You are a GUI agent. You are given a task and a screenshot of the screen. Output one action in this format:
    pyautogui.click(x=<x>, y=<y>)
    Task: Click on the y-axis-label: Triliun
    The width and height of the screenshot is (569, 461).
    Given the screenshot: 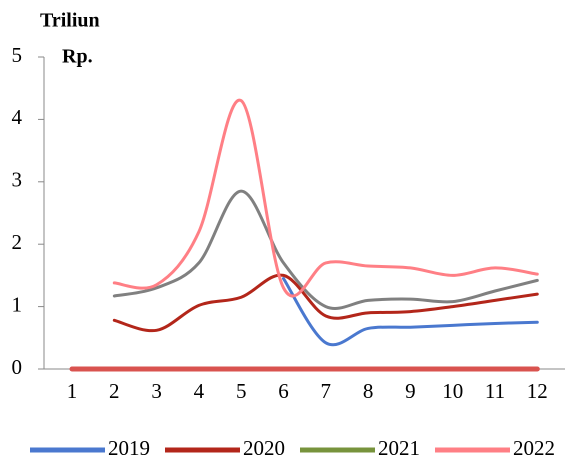 What is the action you would take?
    pyautogui.click(x=70, y=21)
    